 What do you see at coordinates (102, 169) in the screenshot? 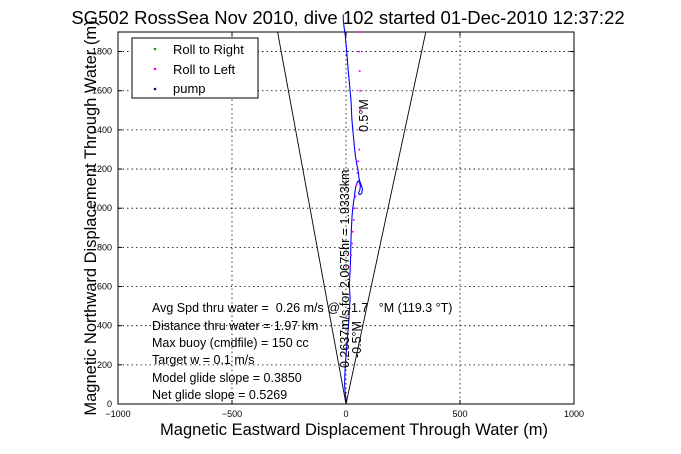
I see `y-tick-label: 1200` at bounding box center [102, 169].